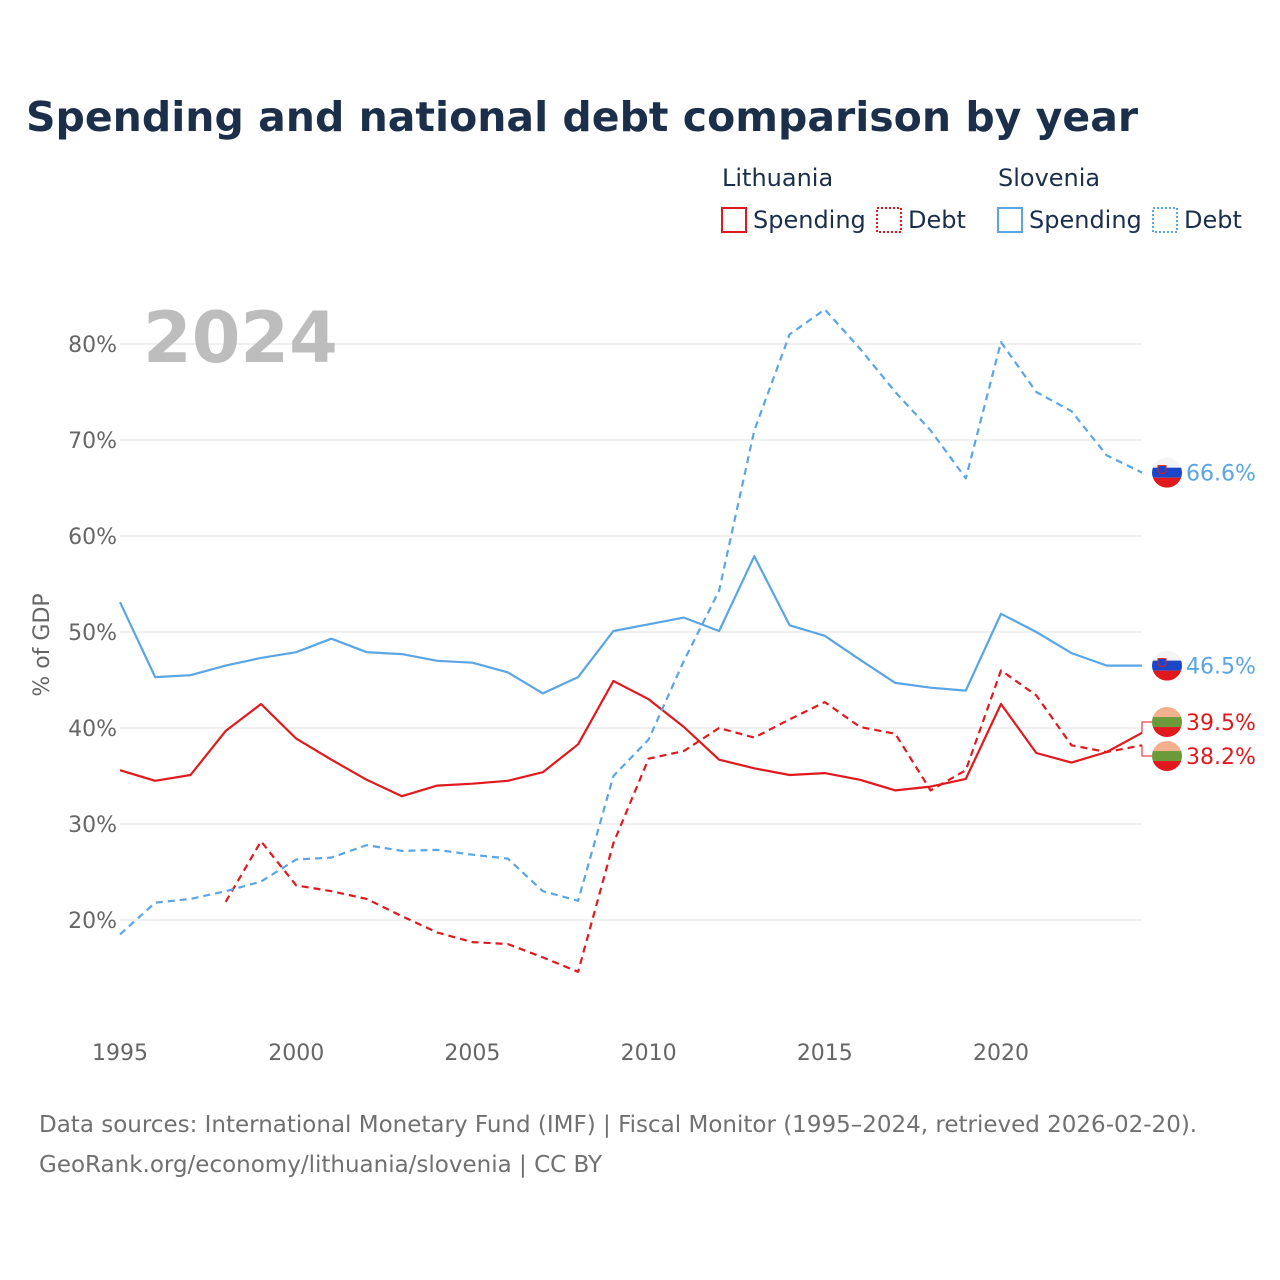 The height and width of the screenshot is (1280, 1280). I want to click on y-tick-label: 20%, so click(92, 921).